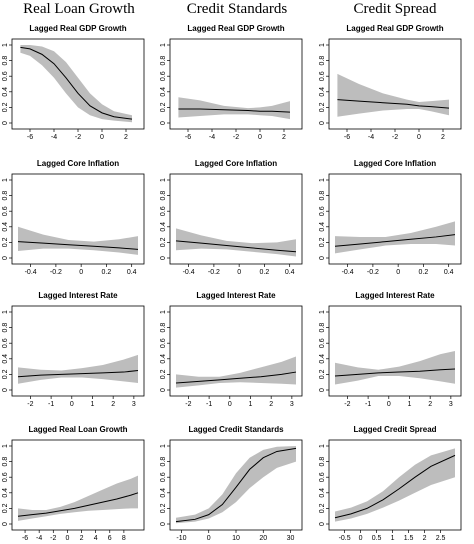 This screenshot has width=474, height=544. What do you see at coordinates (395, 295) in the screenshot?
I see `panel-title: Lagged Interest Rate` at bounding box center [395, 295].